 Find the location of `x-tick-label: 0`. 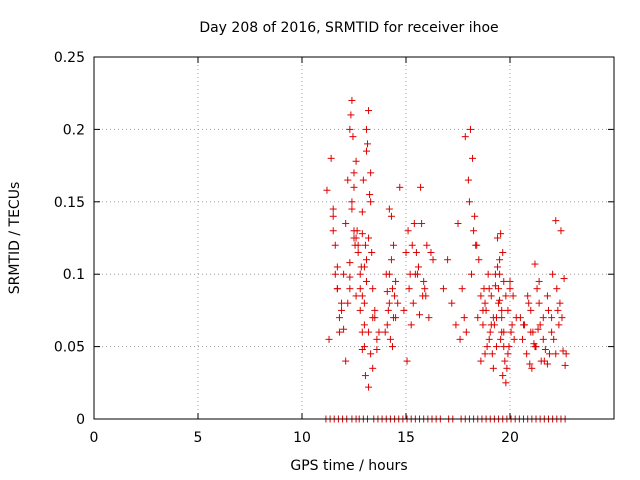

x-tick-label: 0 is located at coordinates (94, 438).